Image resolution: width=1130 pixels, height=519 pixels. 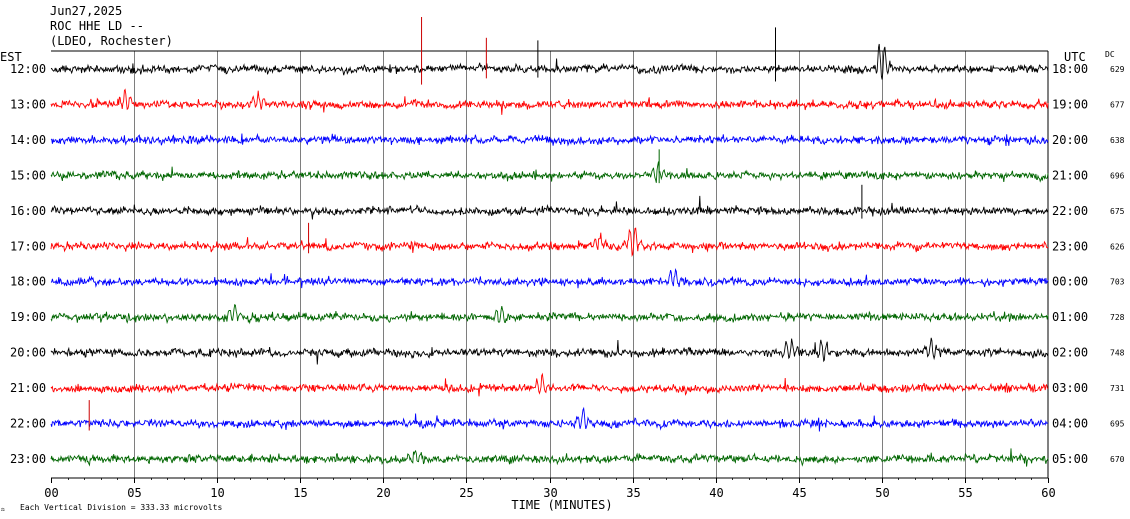 What do you see at coordinates (1117, 175) in the screenshot?
I see `dc-value-3: 696` at bounding box center [1117, 175].